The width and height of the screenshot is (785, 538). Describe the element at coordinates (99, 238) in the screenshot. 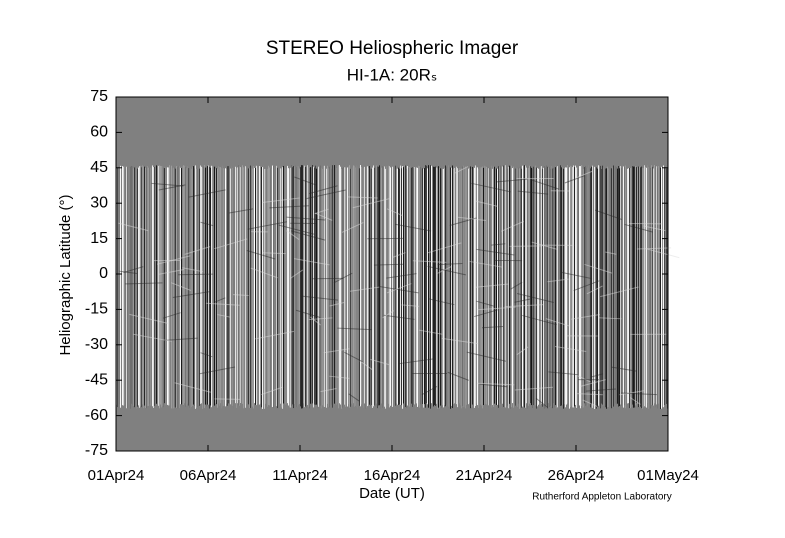

I see `y-tick-label: 15` at that location.